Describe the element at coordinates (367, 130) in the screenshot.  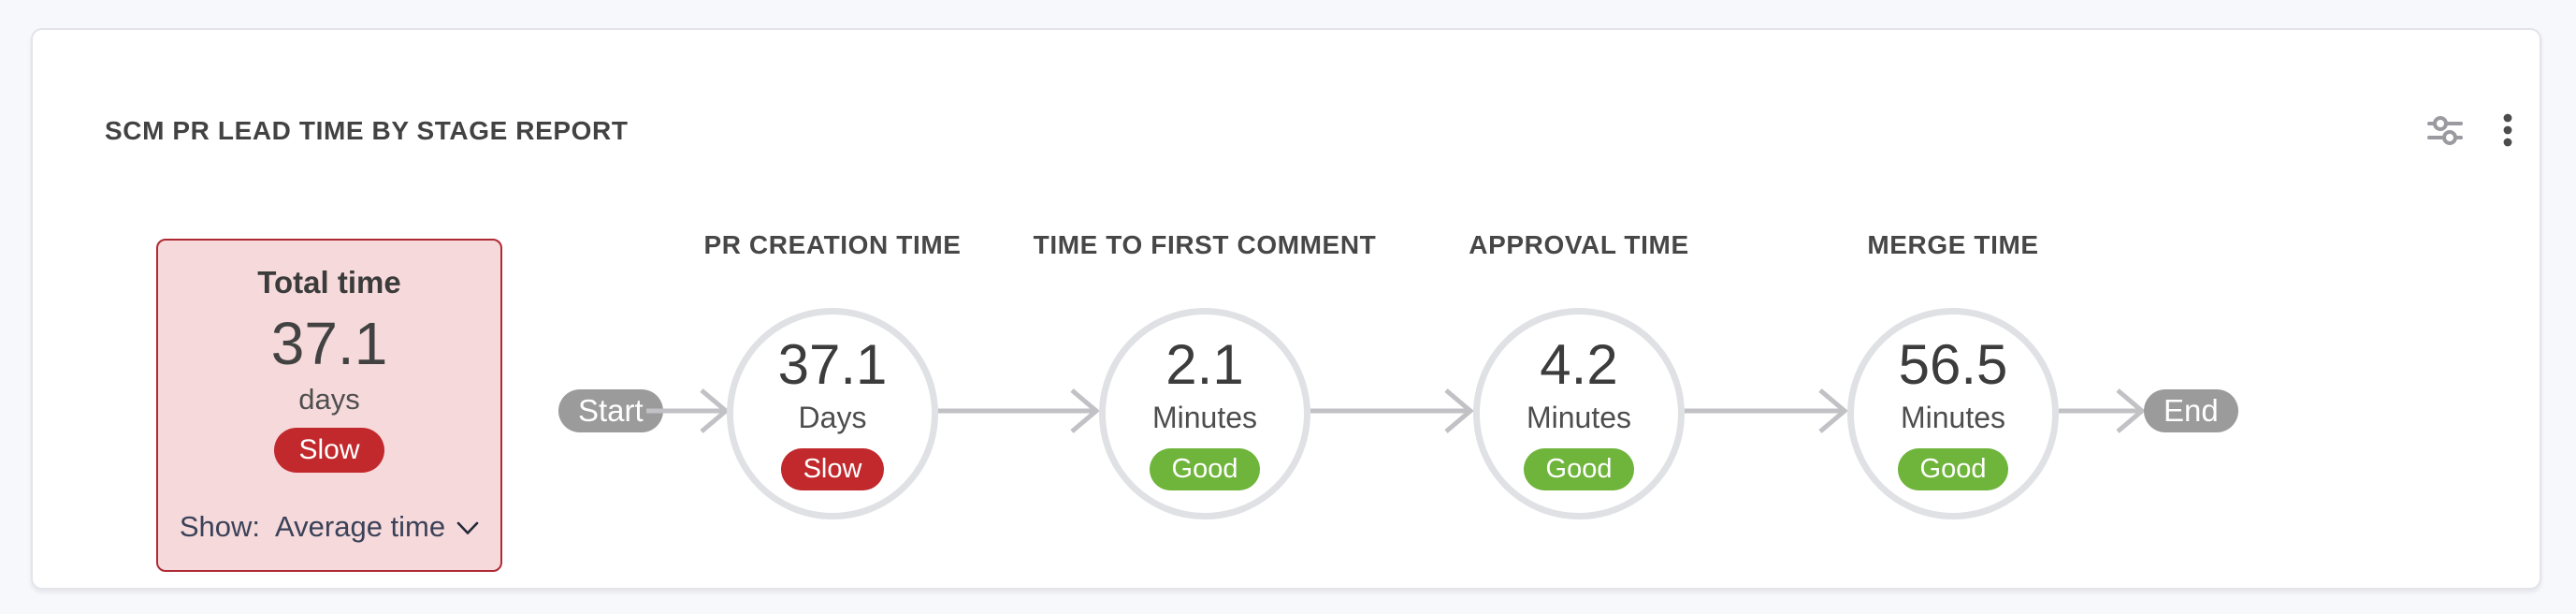
I see `report-title: SCM PR LEAD TIME BY STAGE REPORT` at that location.